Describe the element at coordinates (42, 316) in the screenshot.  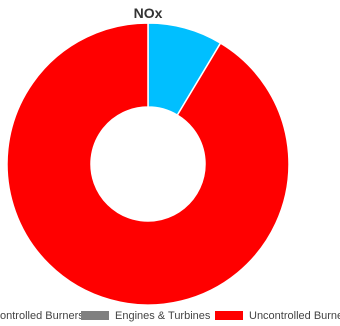
I see `legend-label-controlled-burners: ontrolled Burners` at that location.